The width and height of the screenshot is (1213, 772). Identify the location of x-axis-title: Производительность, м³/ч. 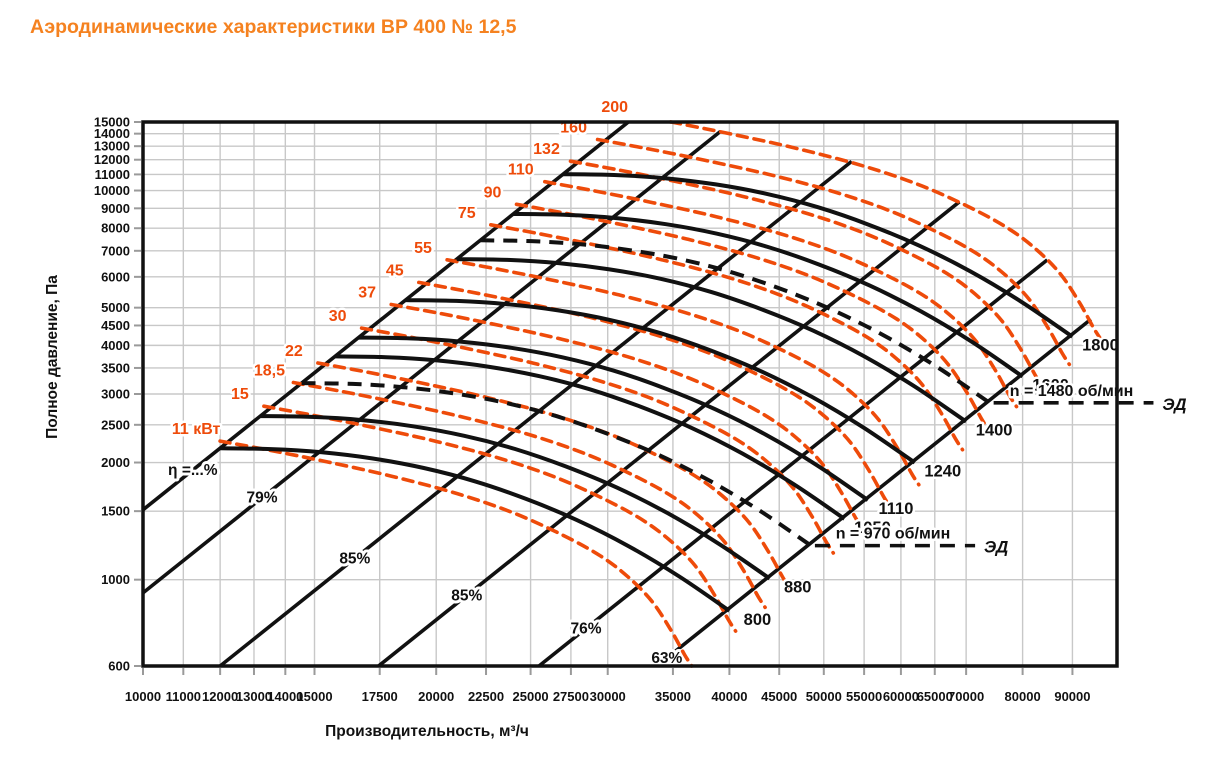
(427, 731).